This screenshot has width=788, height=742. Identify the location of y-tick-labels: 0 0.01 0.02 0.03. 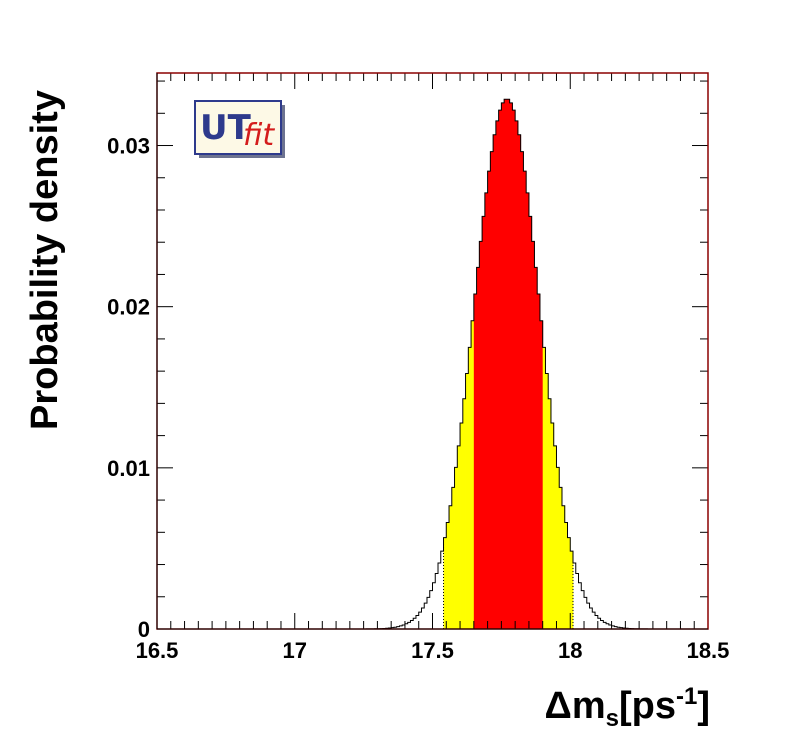
(128, 388).